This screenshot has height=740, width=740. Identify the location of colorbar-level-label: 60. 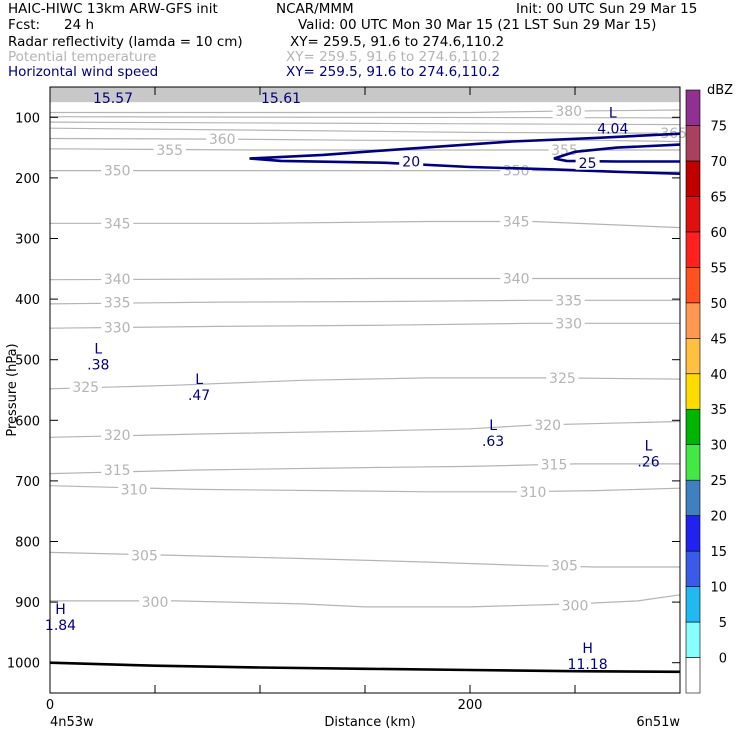
(718, 233).